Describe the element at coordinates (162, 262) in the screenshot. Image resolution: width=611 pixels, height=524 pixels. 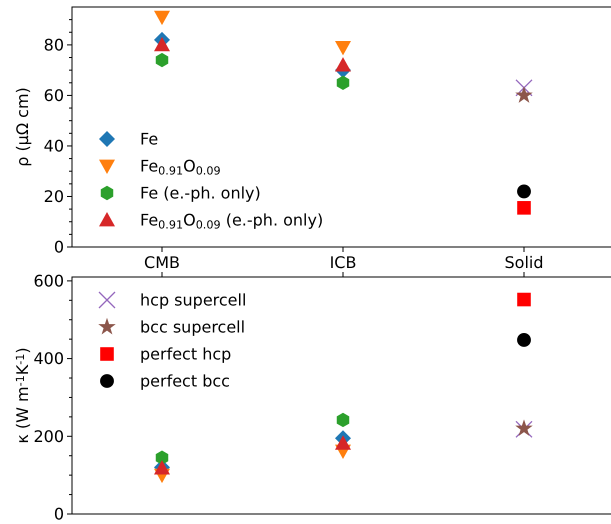
I see `x-tick-label: CMB` at that location.